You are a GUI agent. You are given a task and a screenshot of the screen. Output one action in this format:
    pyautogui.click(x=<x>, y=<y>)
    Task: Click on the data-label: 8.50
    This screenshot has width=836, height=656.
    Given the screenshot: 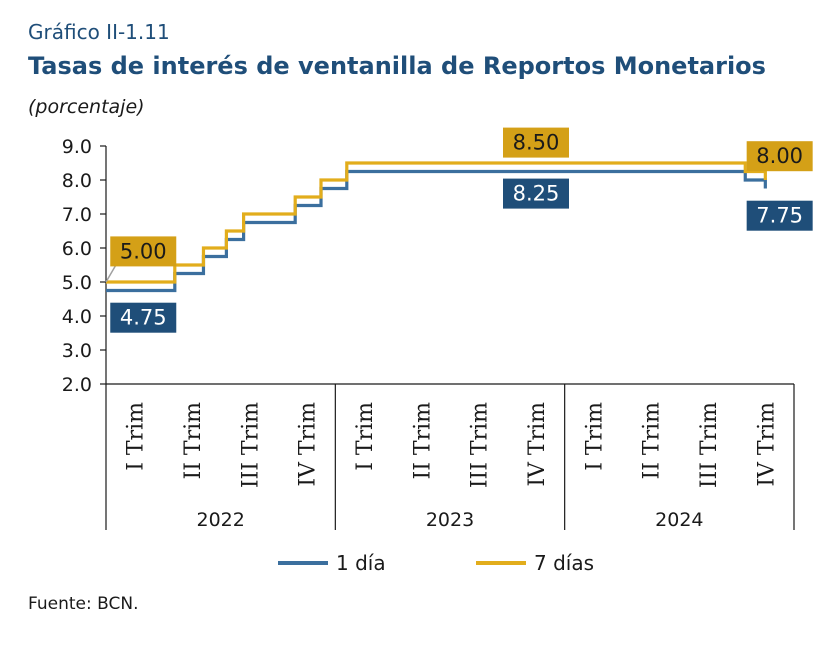 What is the action you would take?
    pyautogui.click(x=536, y=143)
    